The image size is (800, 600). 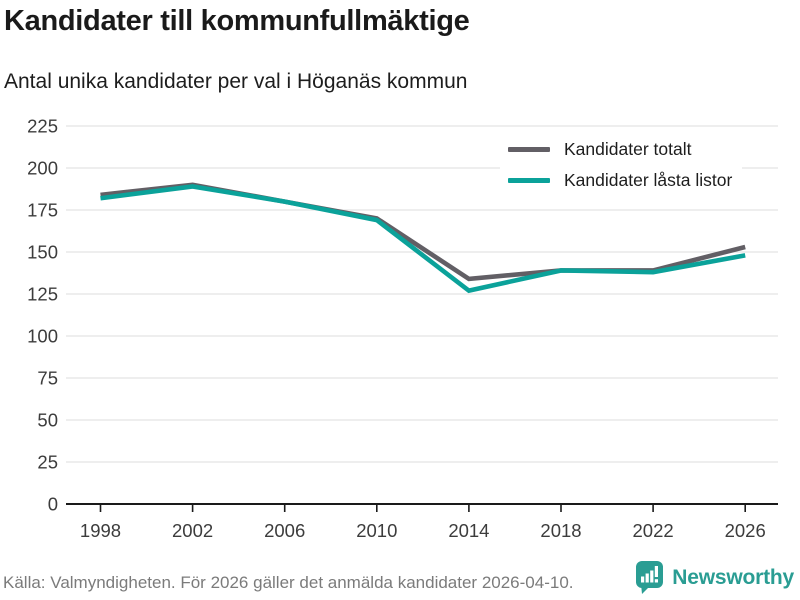 What do you see at coordinates (47, 378) in the screenshot?
I see `y-tick-label: 75` at bounding box center [47, 378].